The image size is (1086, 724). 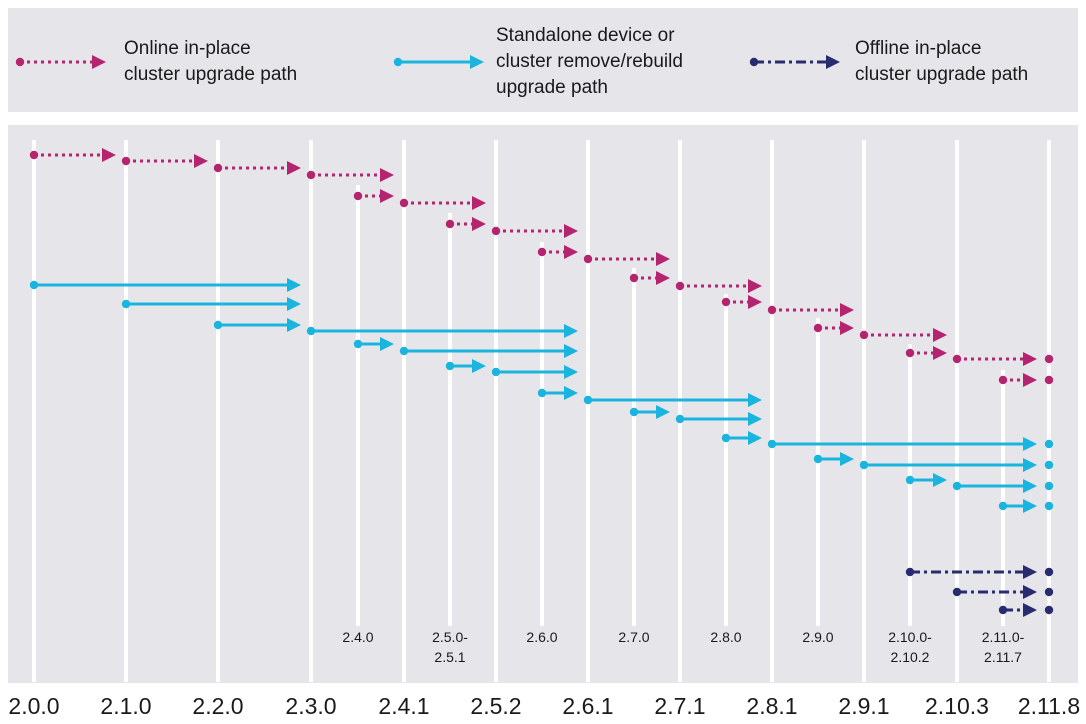 I want to click on offline-paths, so click(x=979, y=591).